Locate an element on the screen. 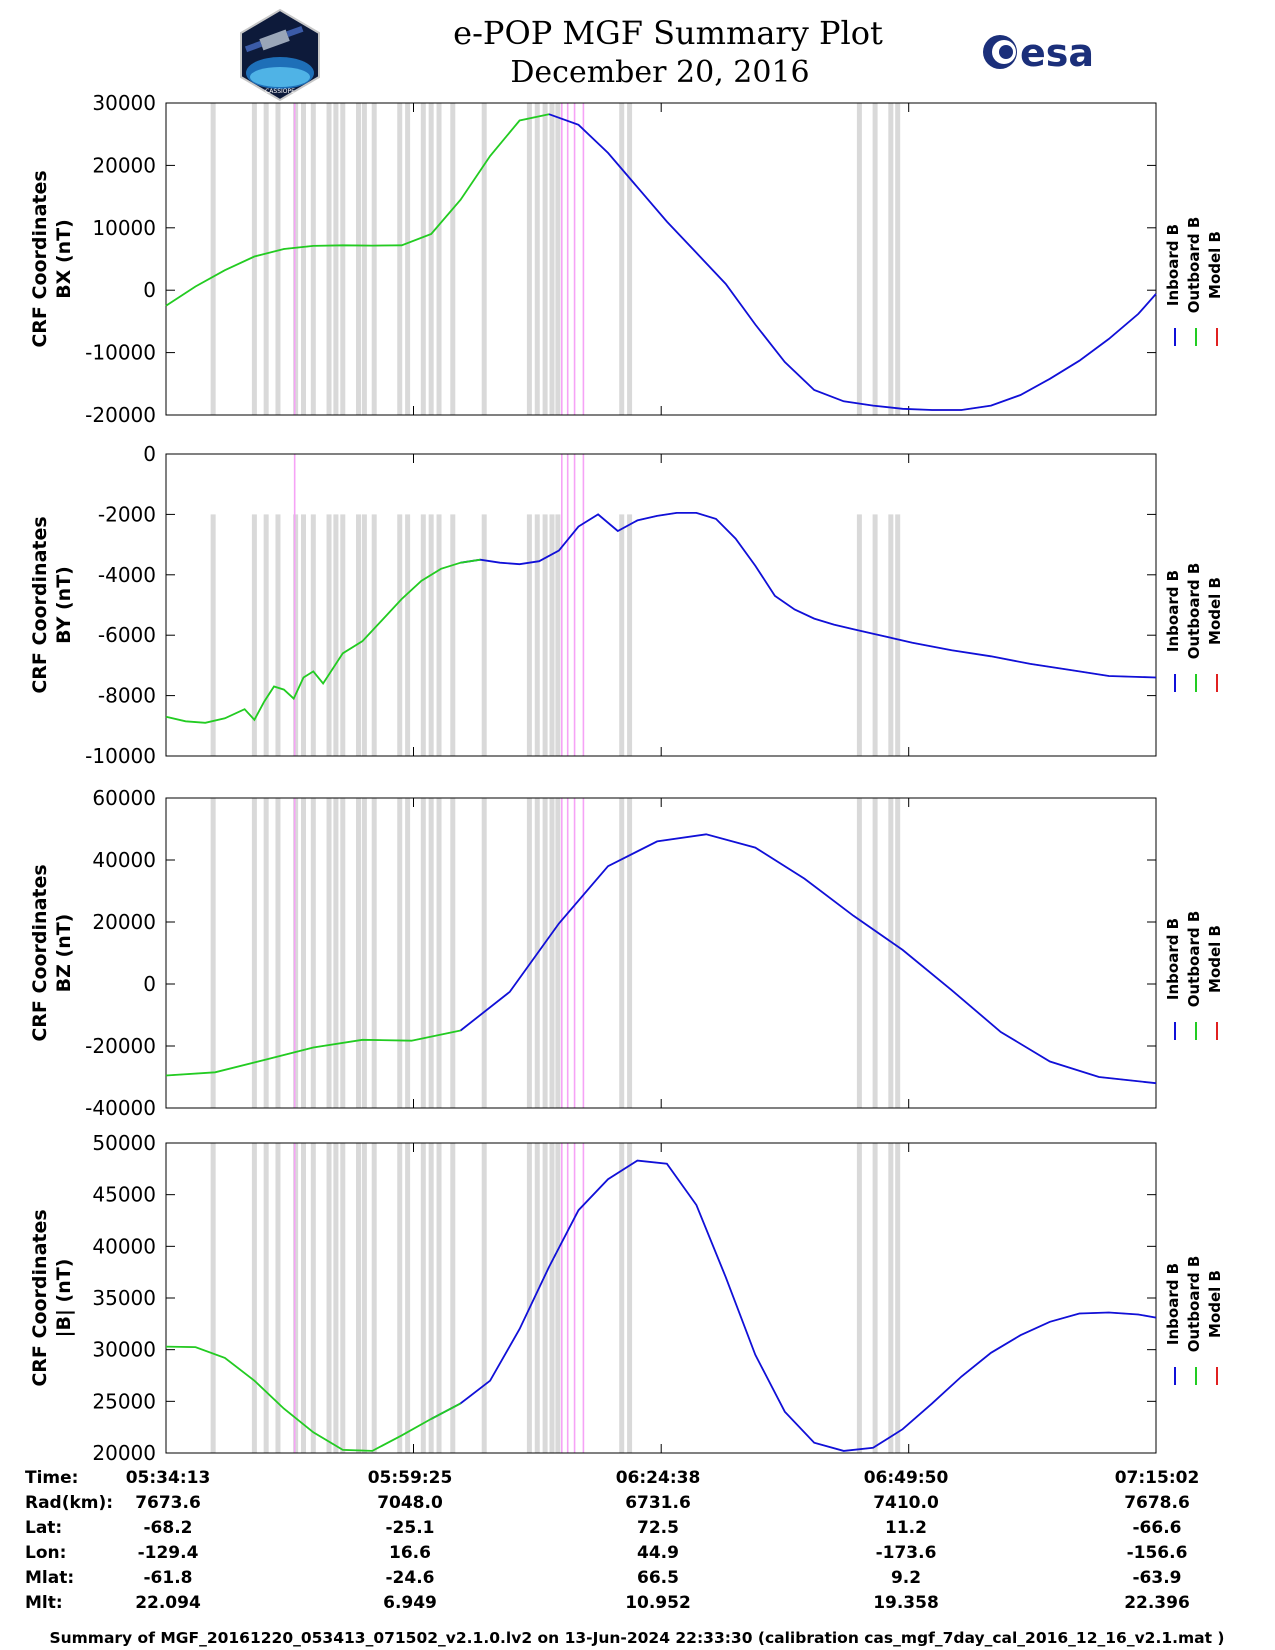  chart-date: December 20, 2016 is located at coordinates (659, 72).